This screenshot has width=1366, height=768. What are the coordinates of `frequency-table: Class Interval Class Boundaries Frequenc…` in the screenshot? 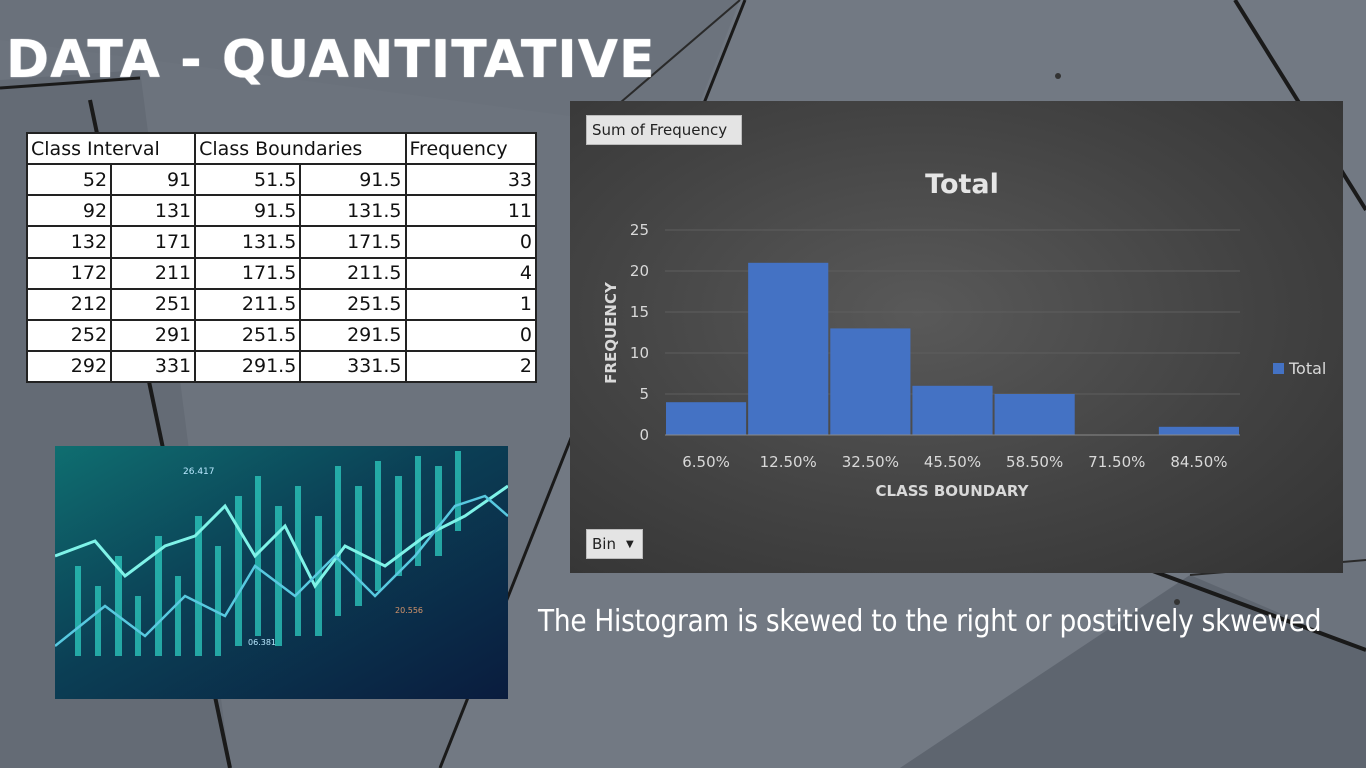 It's located at (281, 257).